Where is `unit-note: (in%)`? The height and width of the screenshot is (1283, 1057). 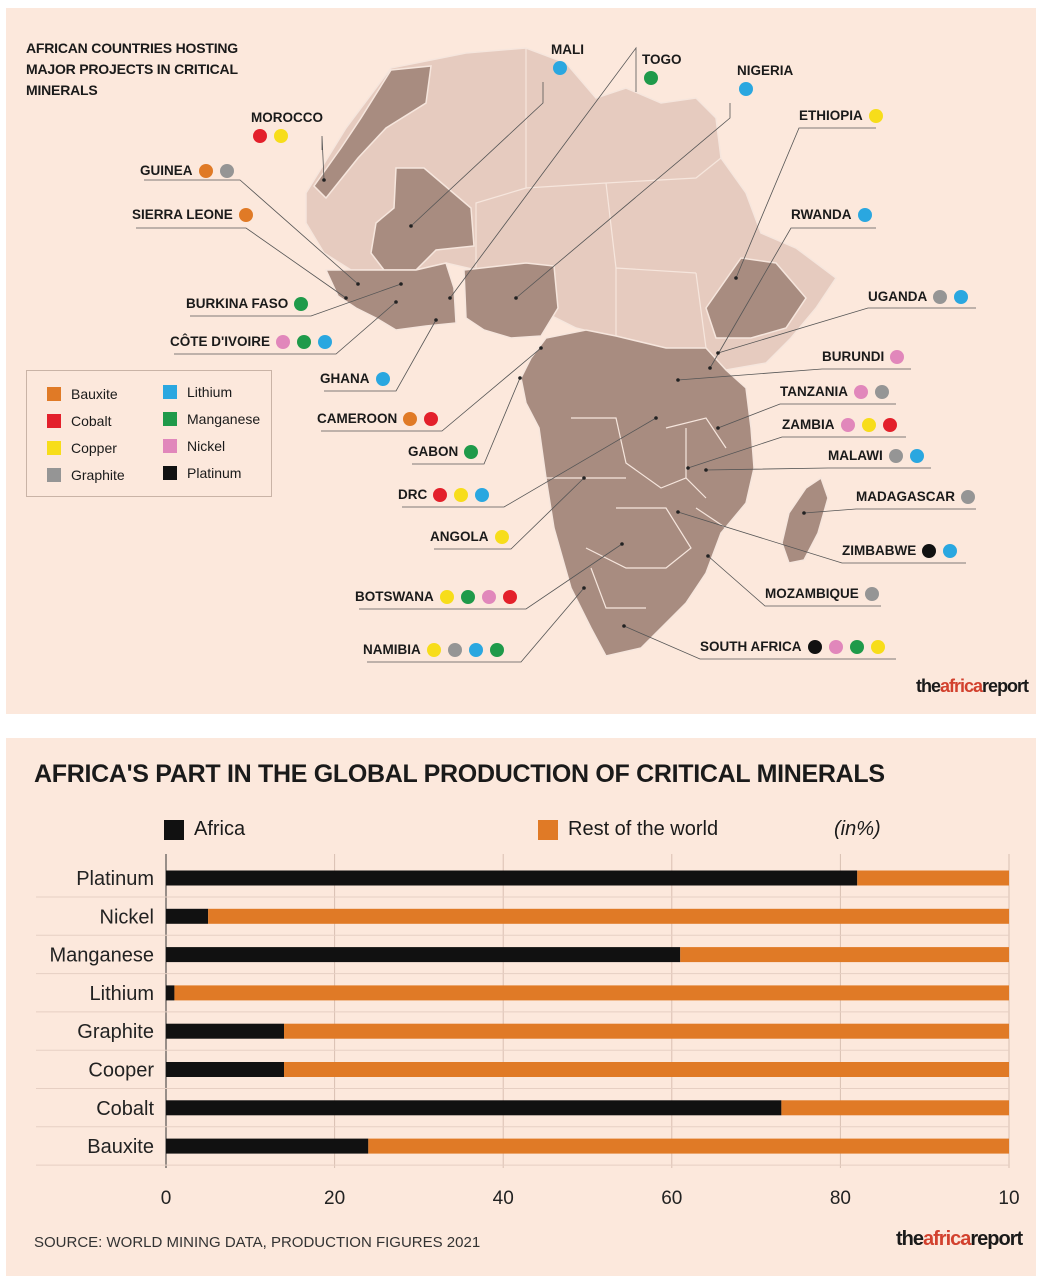 unit-note: (in%) is located at coordinates (857, 829).